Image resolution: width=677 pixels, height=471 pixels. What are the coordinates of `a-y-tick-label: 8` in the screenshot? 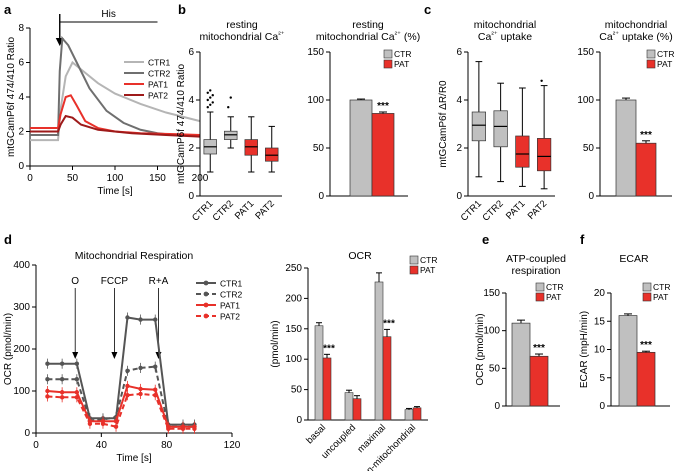 It's located at (21, 28).